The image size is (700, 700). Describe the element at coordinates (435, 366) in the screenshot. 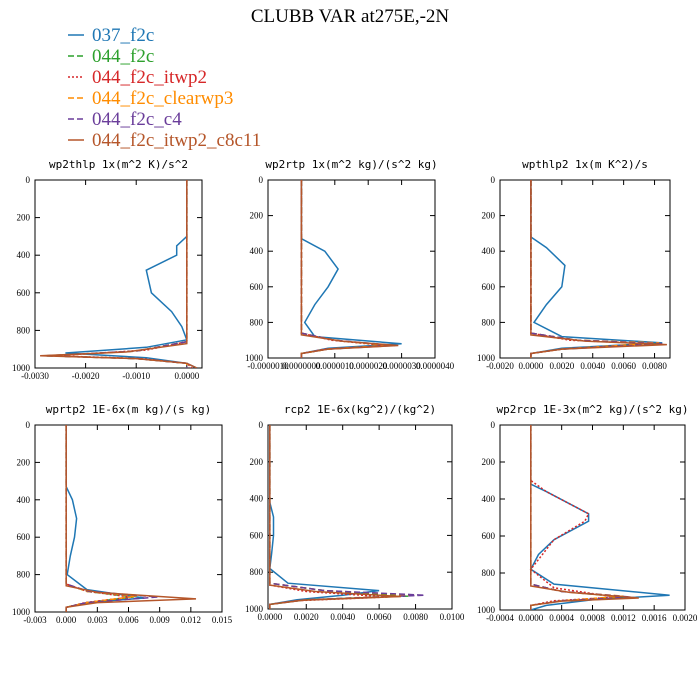

I see `x-tick-label: 0.0000040` at that location.